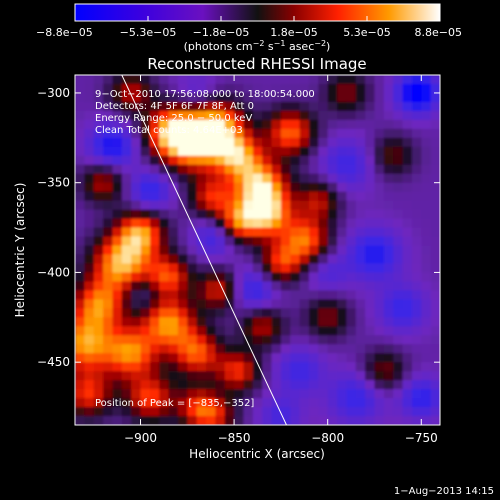 The width and height of the screenshot is (500, 500). Describe the element at coordinates (53, 93) in the screenshot. I see `y-tick-label: −300` at that location.